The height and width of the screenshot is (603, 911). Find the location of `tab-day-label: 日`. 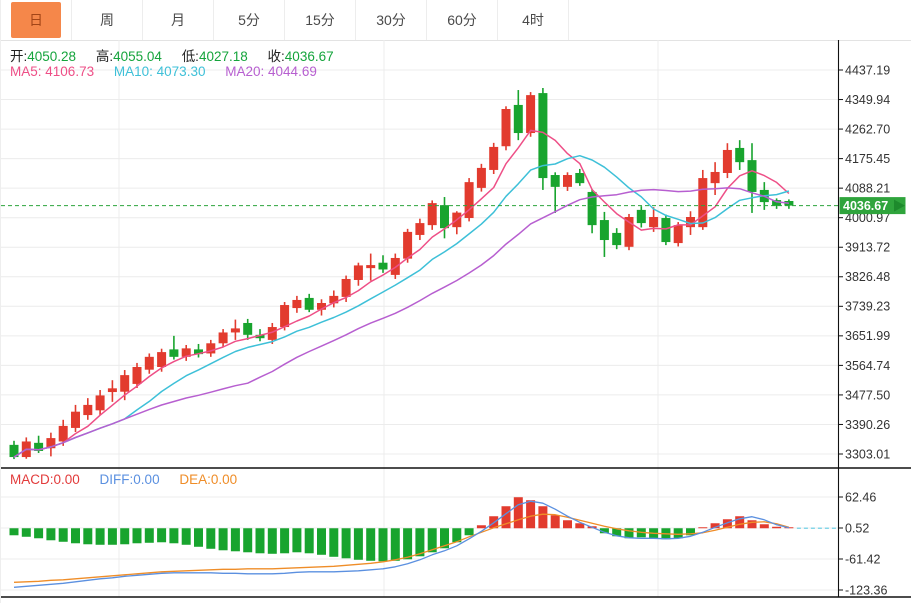

tab-day-label: 日 is located at coordinates (36, 20).